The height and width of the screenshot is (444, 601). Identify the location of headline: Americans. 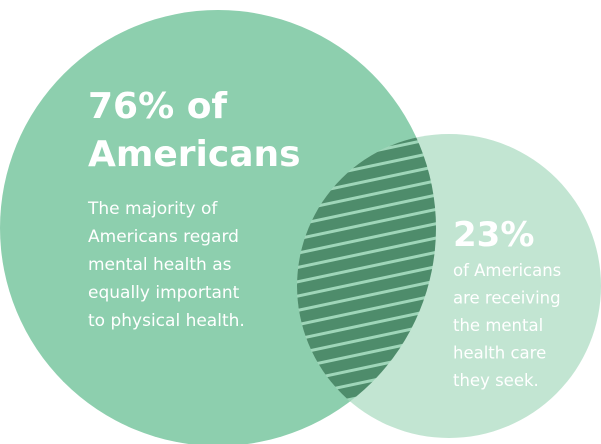
(194, 154).